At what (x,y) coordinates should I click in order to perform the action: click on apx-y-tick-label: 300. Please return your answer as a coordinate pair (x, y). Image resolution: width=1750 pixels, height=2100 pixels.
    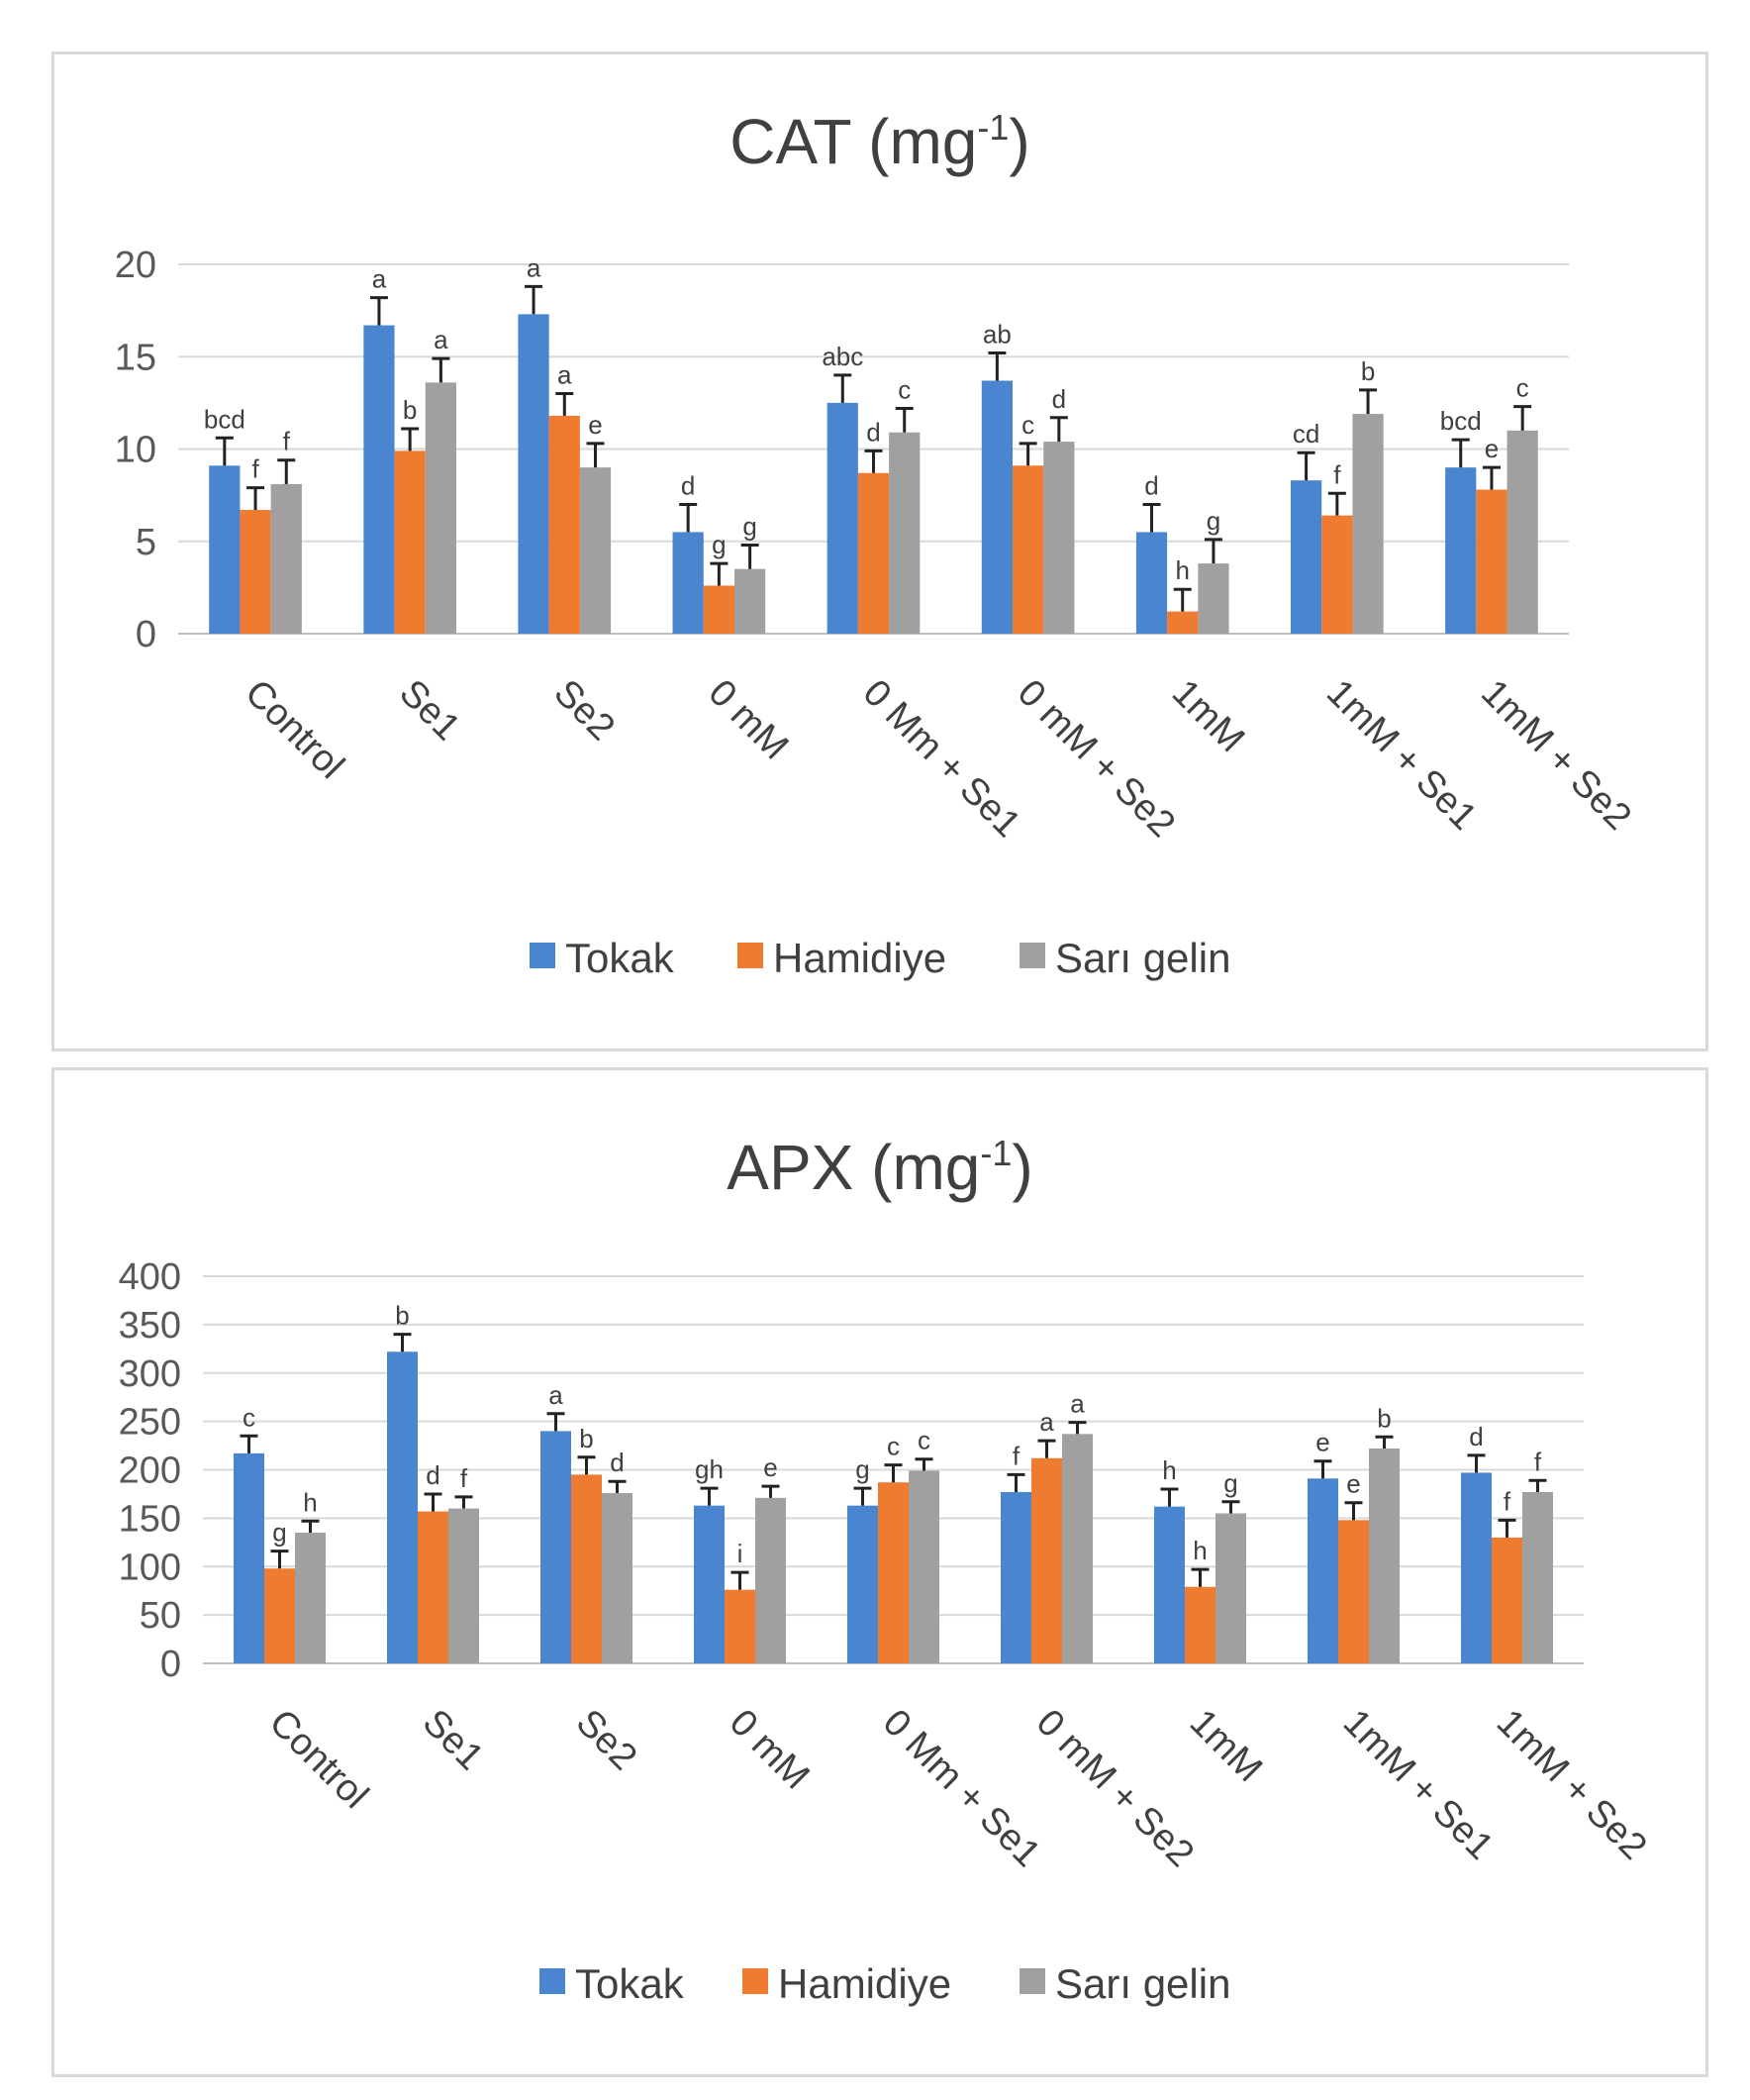
    Looking at the image, I should click on (150, 1374).